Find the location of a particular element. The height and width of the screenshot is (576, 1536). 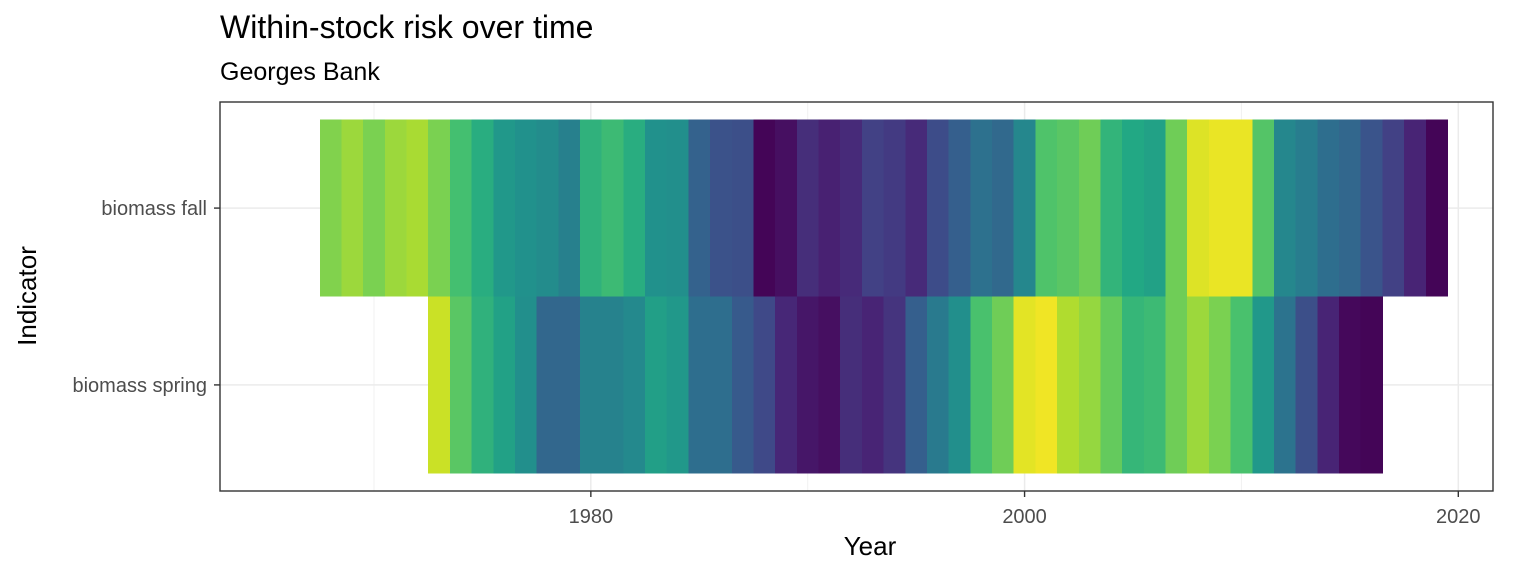

x-tick-label: 2000 is located at coordinates (1024, 517).